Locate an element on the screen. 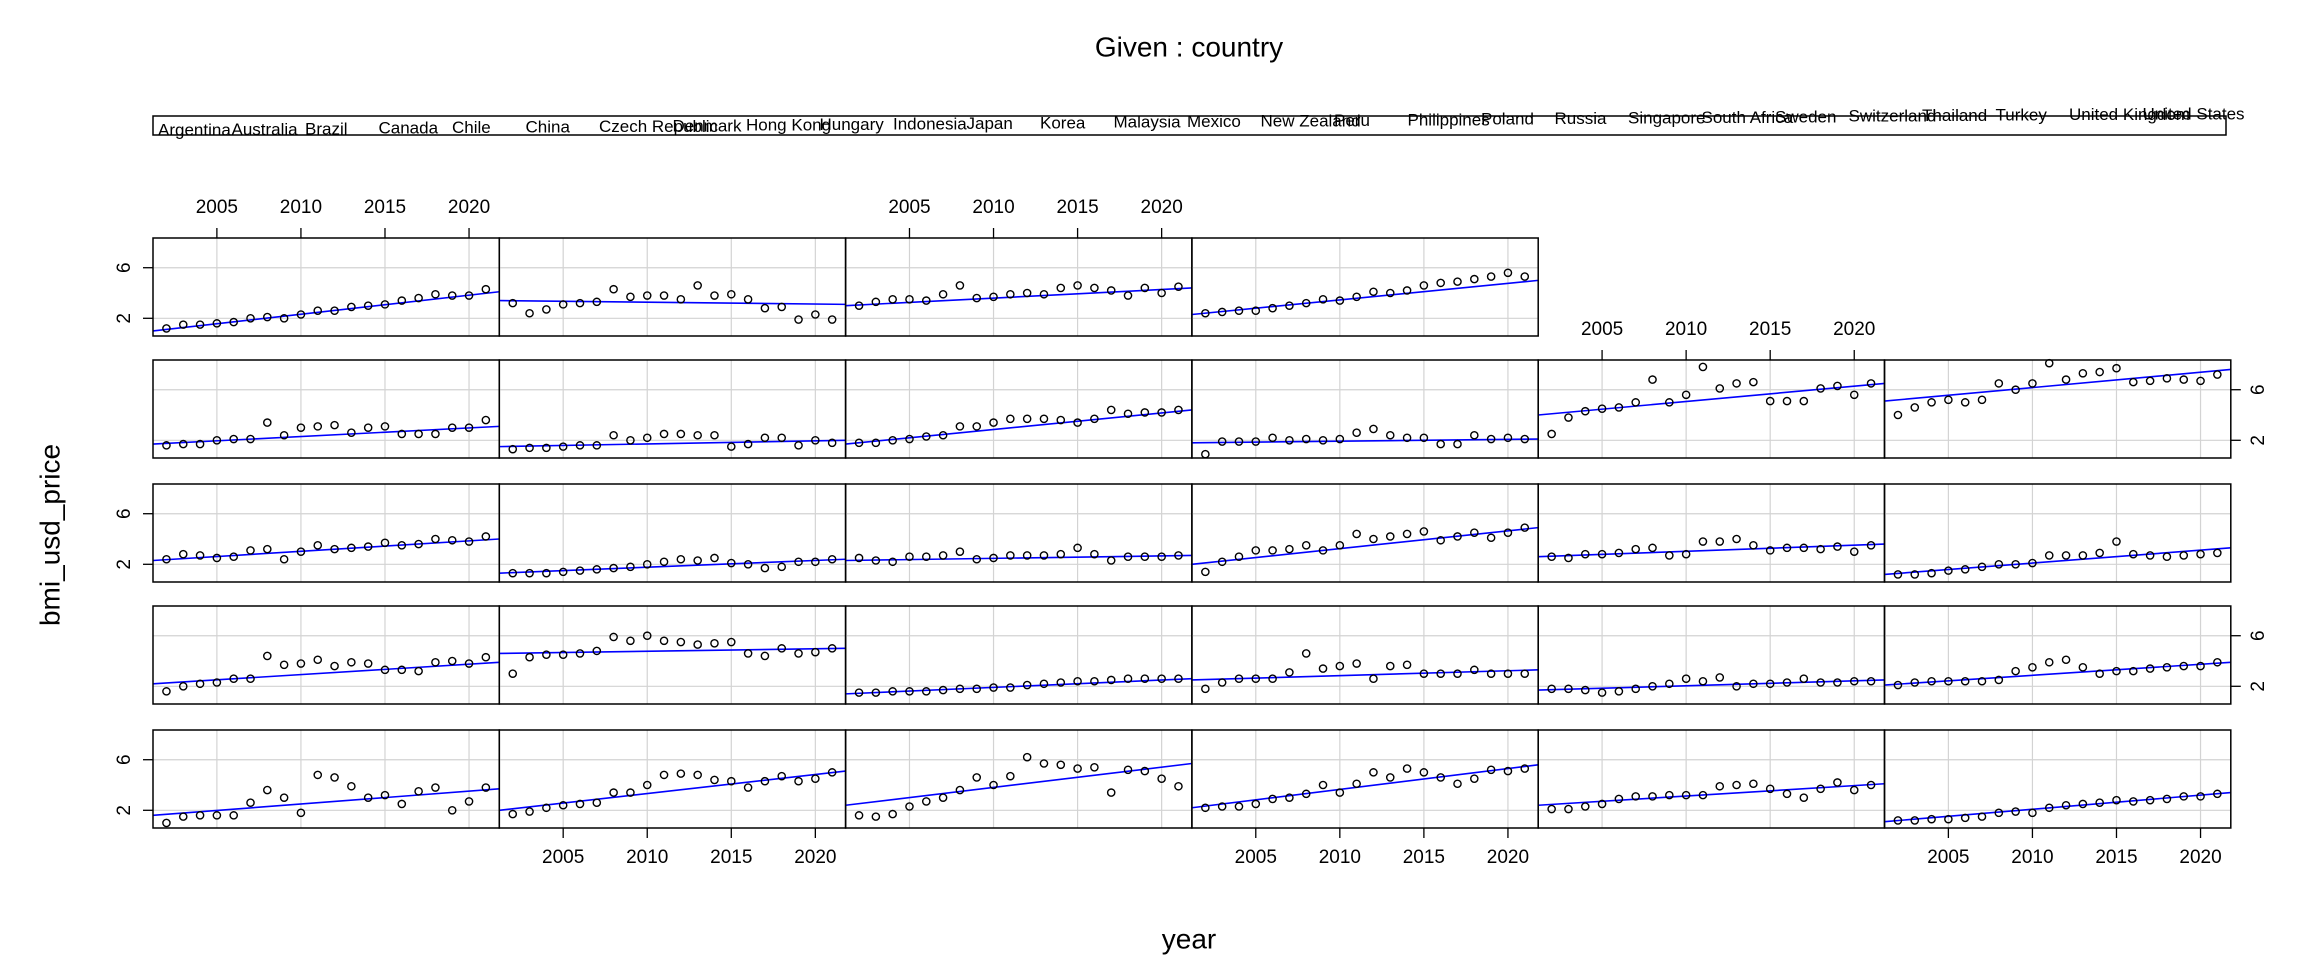 The image size is (2304, 960). given-label: Turkey is located at coordinates (2022, 114).